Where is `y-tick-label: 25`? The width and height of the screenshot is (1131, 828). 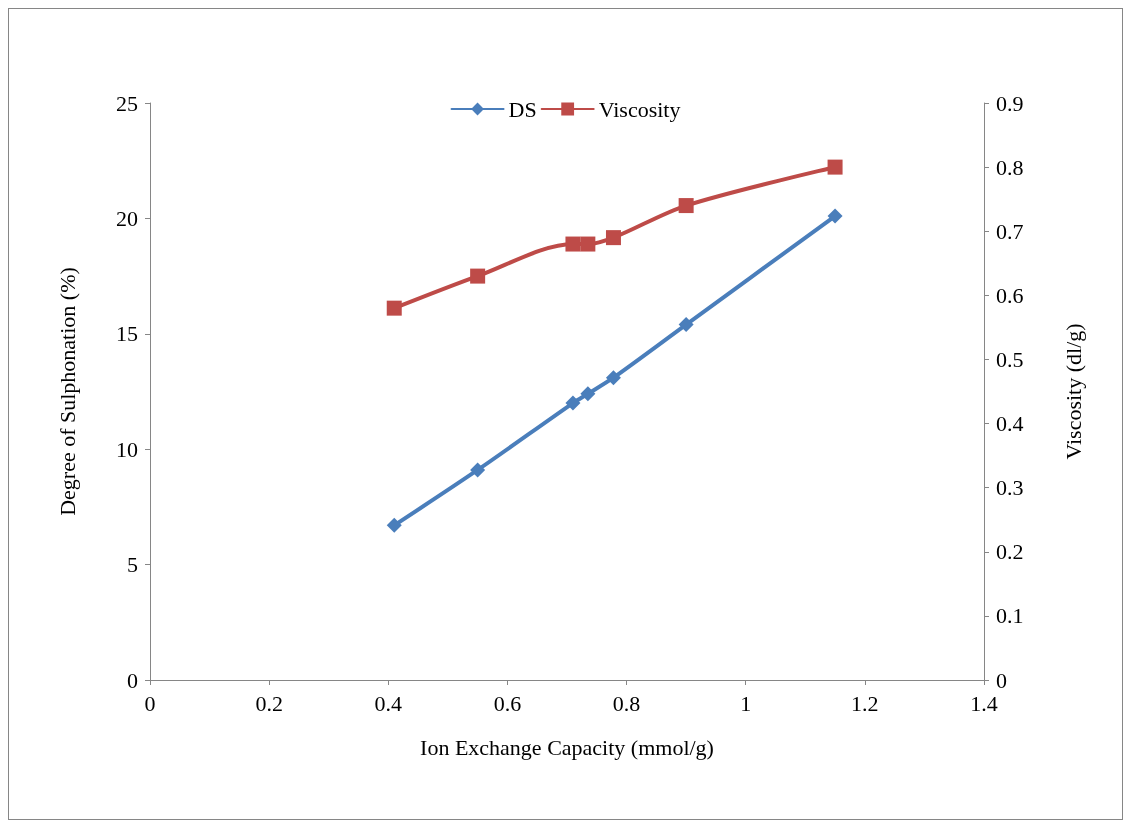
y-tick-label: 25 is located at coordinates (127, 103).